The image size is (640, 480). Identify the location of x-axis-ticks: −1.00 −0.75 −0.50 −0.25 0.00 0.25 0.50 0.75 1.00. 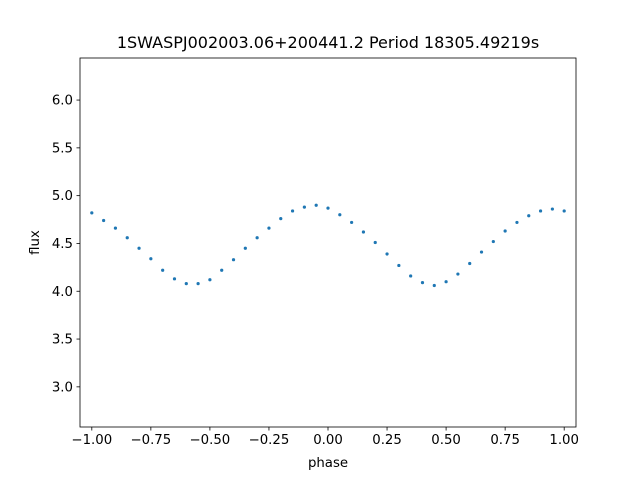
(325, 437).